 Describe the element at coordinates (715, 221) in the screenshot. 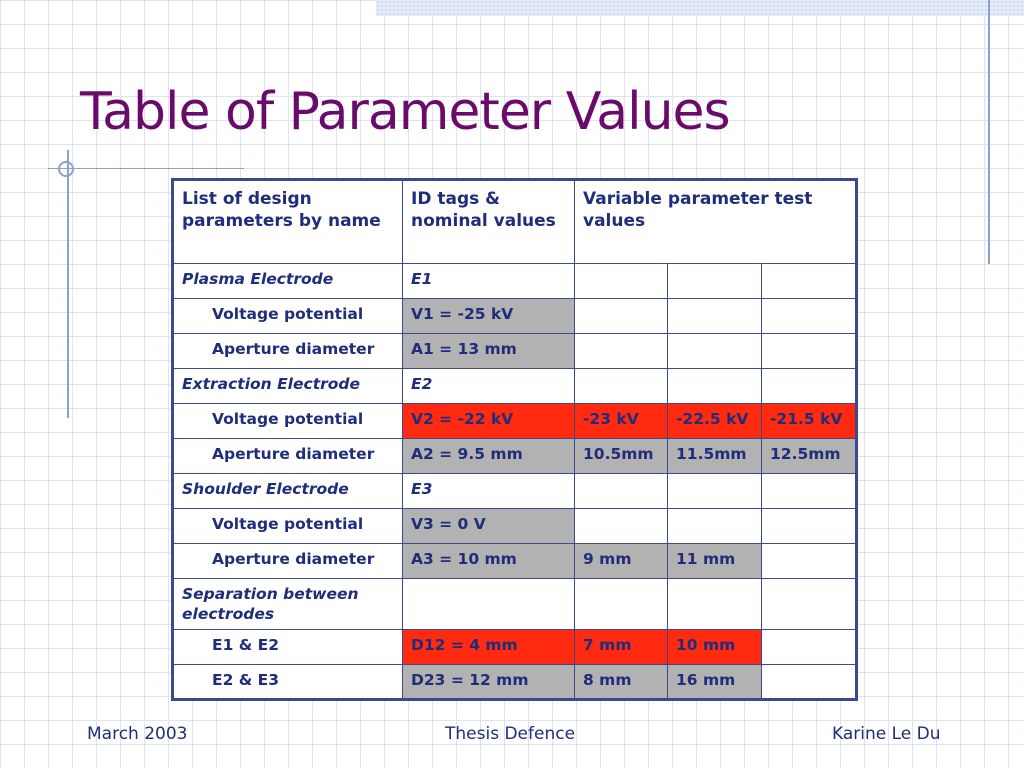

I see `header-test-values: Variable parameter test values` at that location.